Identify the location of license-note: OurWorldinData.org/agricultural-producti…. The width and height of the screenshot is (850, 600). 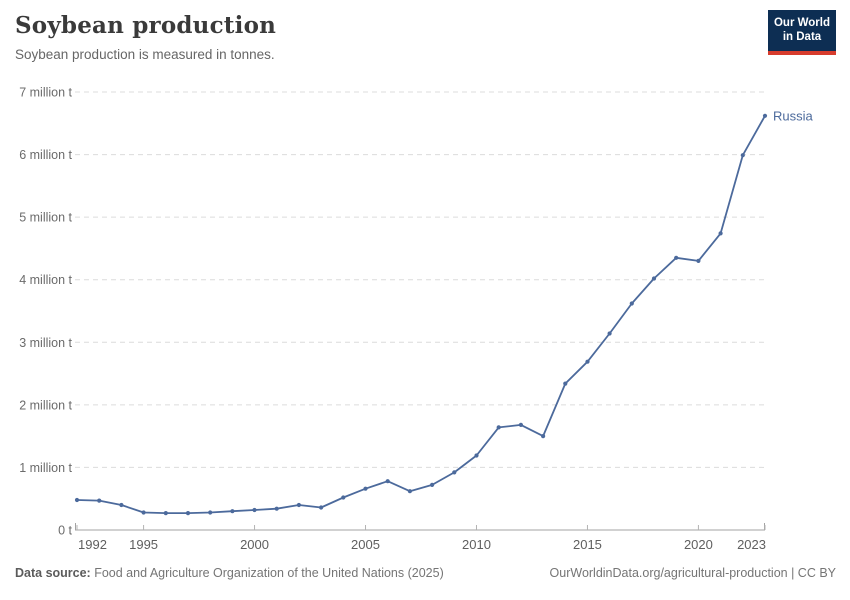
(692, 573).